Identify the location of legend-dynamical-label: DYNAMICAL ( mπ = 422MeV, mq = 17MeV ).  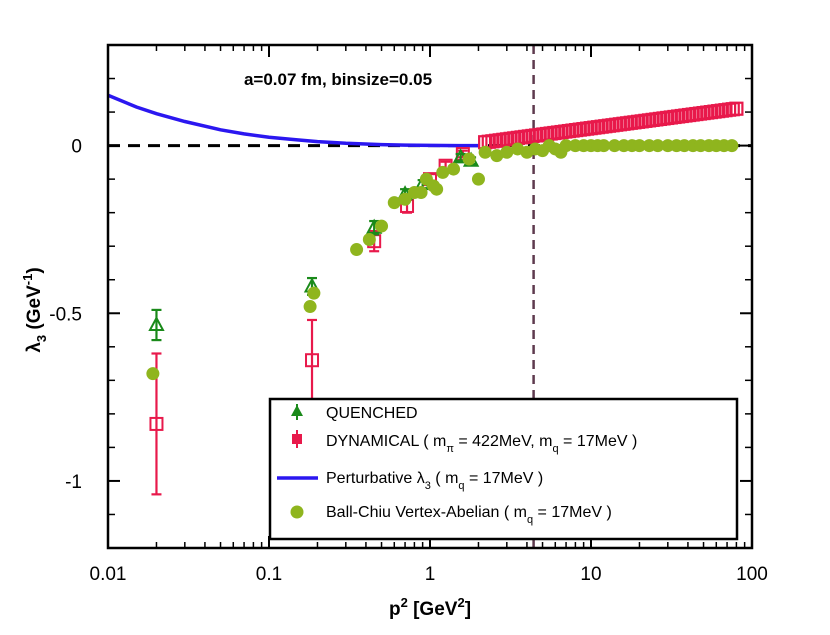
(481, 444).